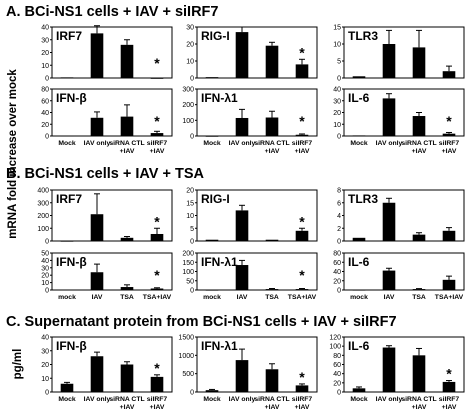 The height and width of the screenshot is (415, 474). I want to click on panel-title: RIG-I, so click(215, 36).